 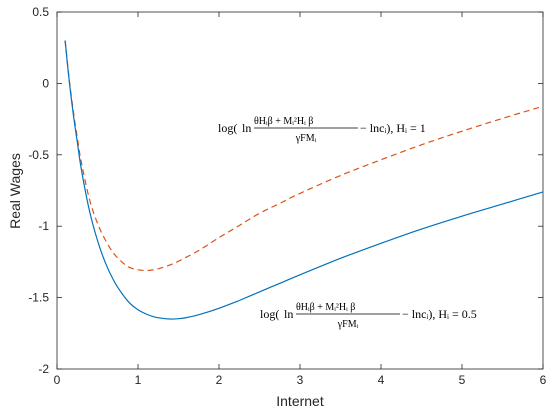 What do you see at coordinates (40, 12) in the screenshot?
I see `y-tick-label: 0.5` at bounding box center [40, 12].